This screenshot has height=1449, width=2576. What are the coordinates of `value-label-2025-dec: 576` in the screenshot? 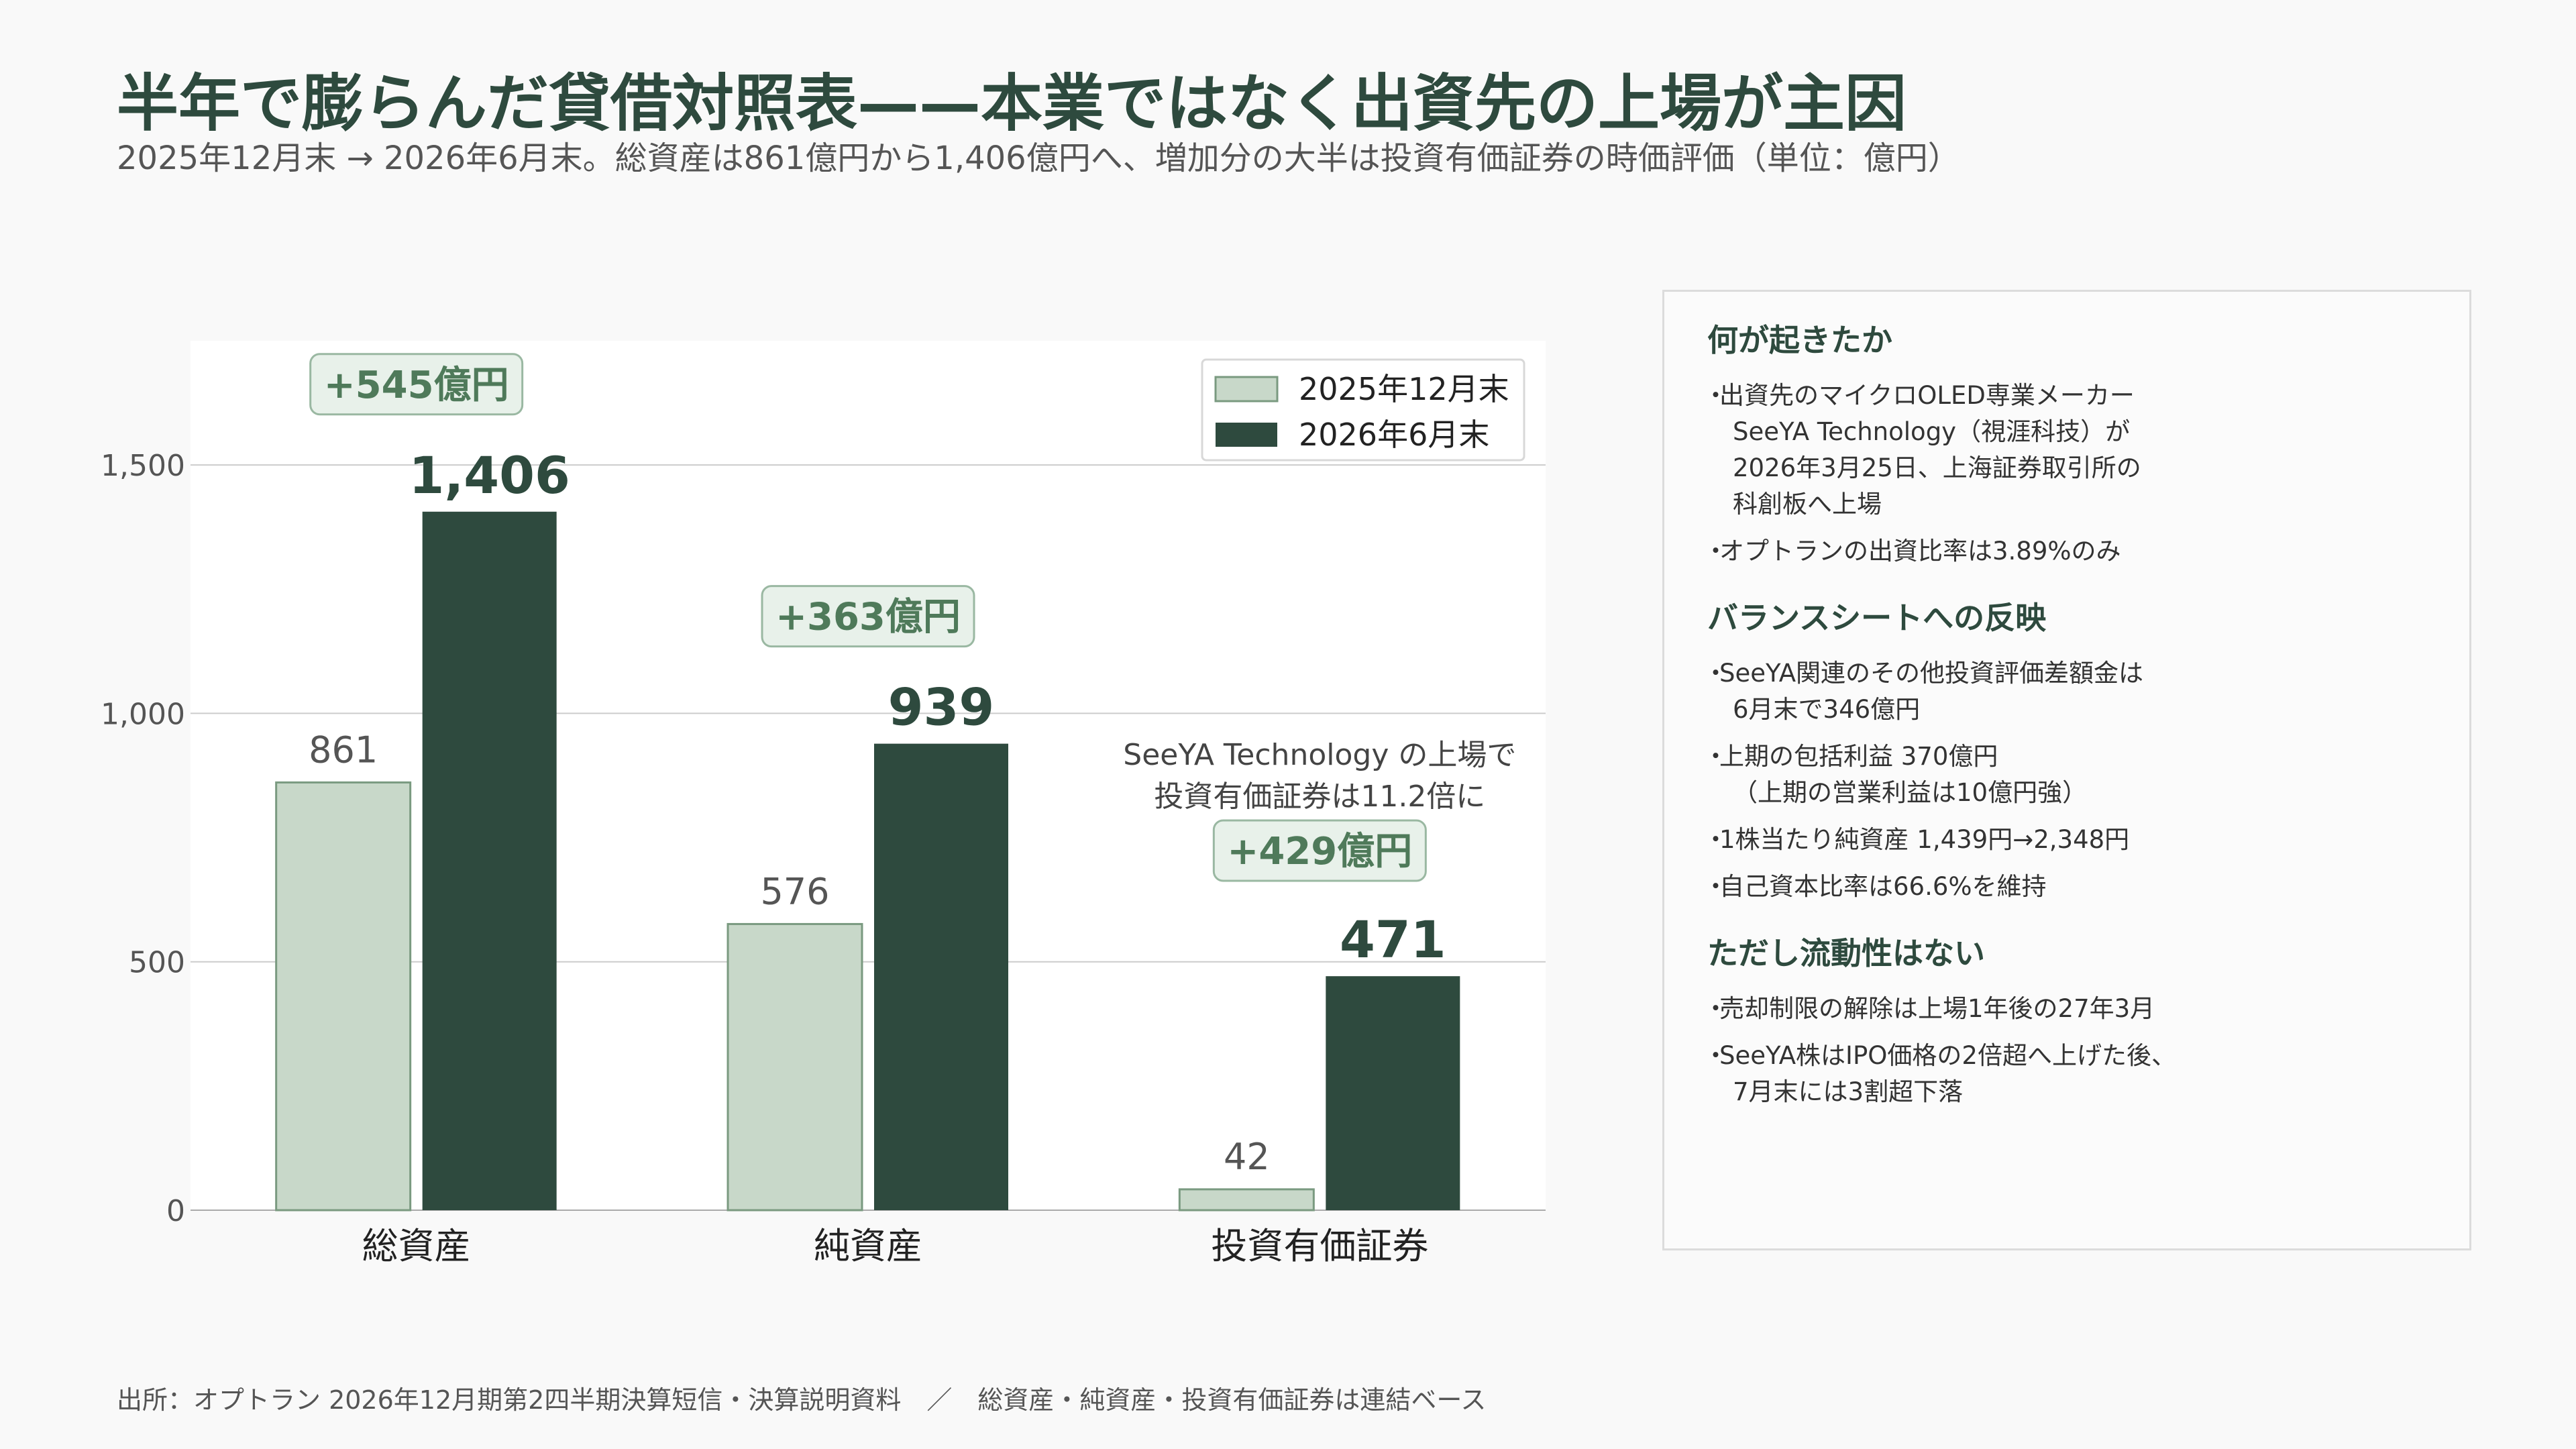 It's located at (794, 891).